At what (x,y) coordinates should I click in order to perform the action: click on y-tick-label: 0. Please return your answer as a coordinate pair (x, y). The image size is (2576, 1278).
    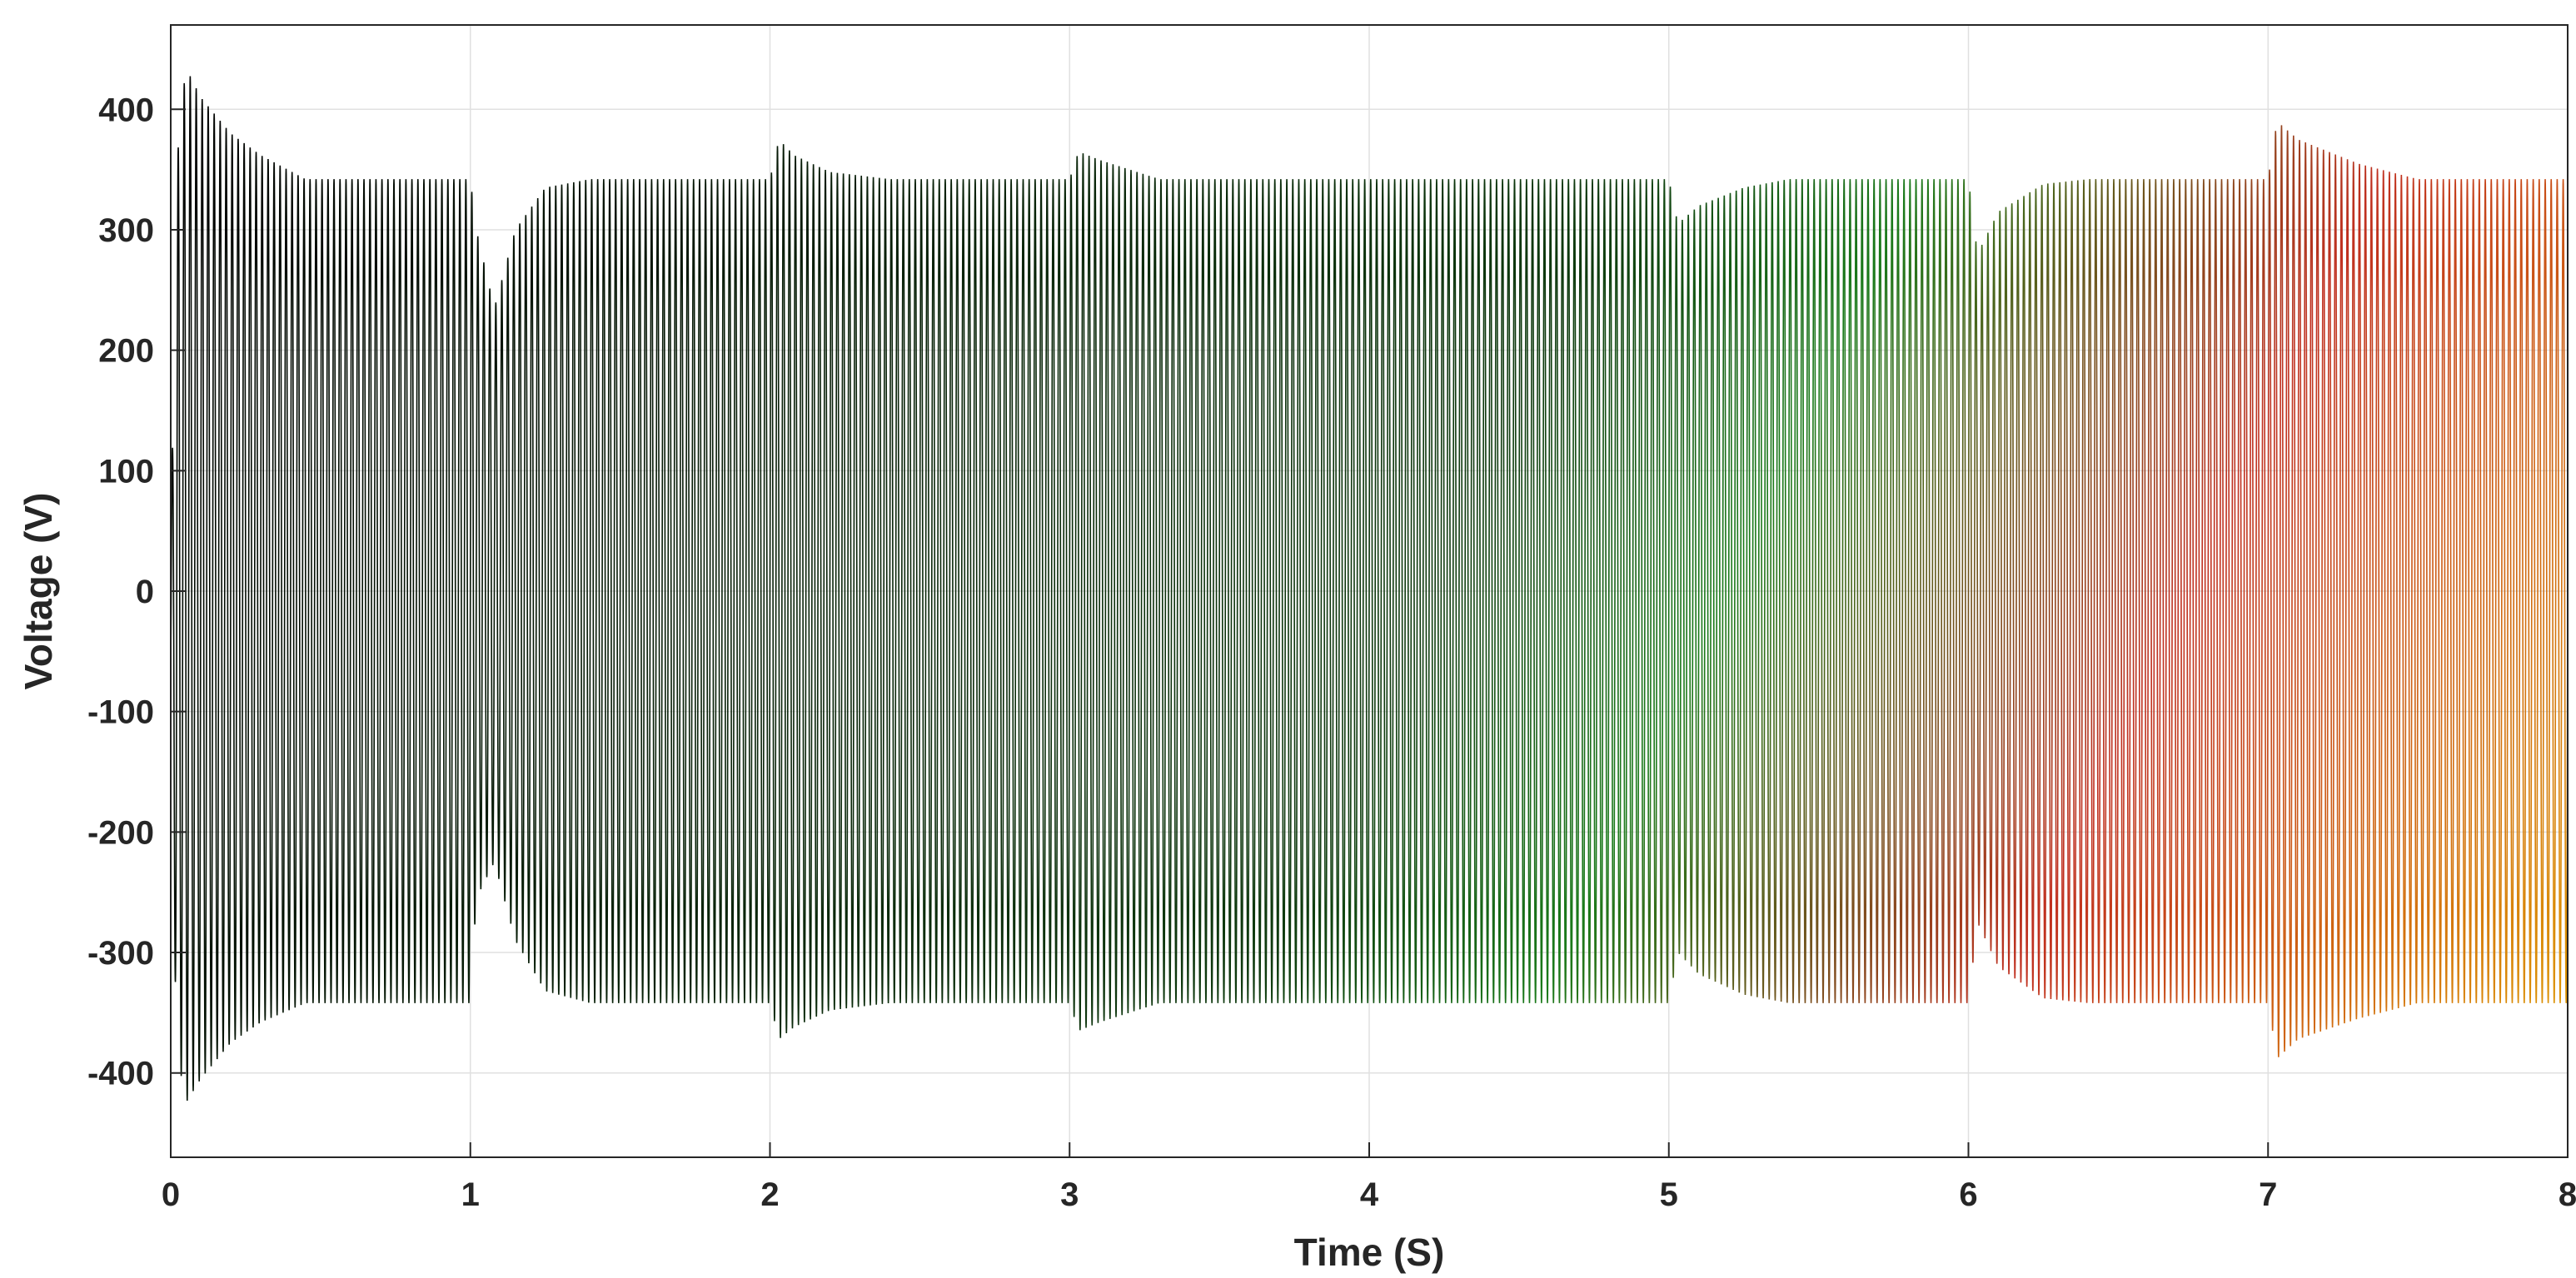
    Looking at the image, I should click on (145, 592).